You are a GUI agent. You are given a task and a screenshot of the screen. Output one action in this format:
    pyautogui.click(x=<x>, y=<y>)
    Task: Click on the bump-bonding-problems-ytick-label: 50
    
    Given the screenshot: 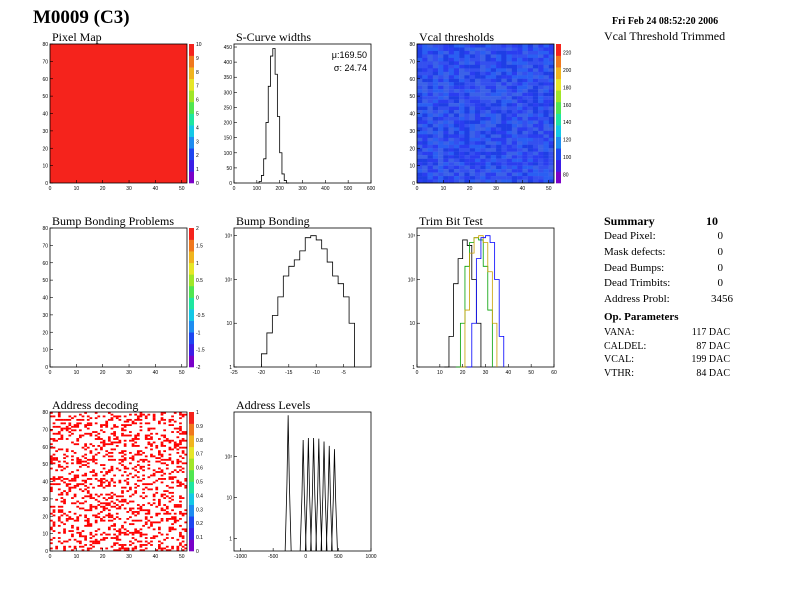 What is the action you would take?
    pyautogui.click(x=45, y=281)
    